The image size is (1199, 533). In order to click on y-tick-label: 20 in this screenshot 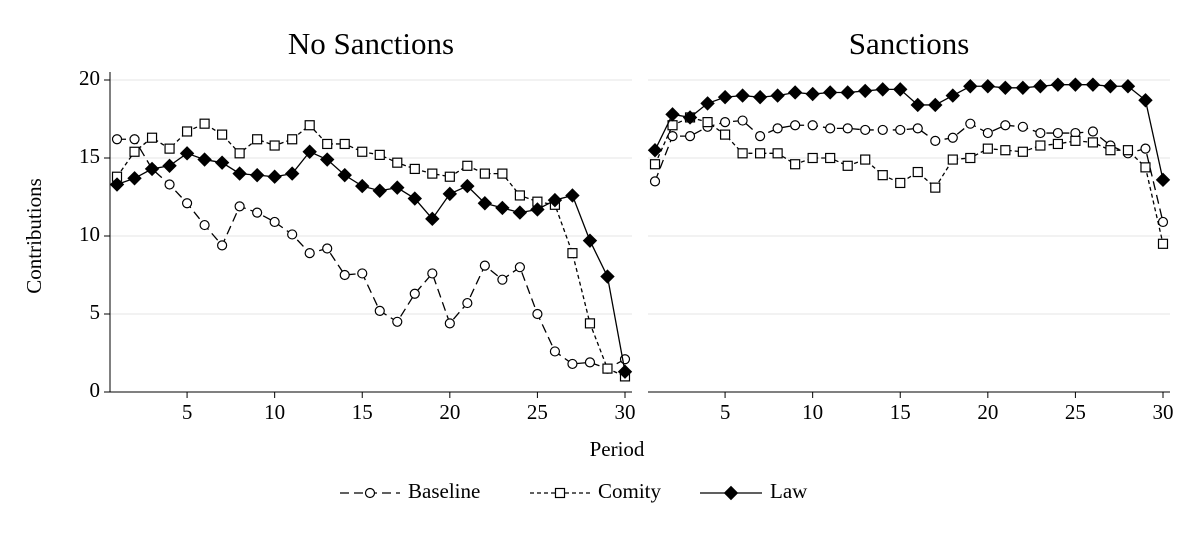, I will do `click(89, 78)`.